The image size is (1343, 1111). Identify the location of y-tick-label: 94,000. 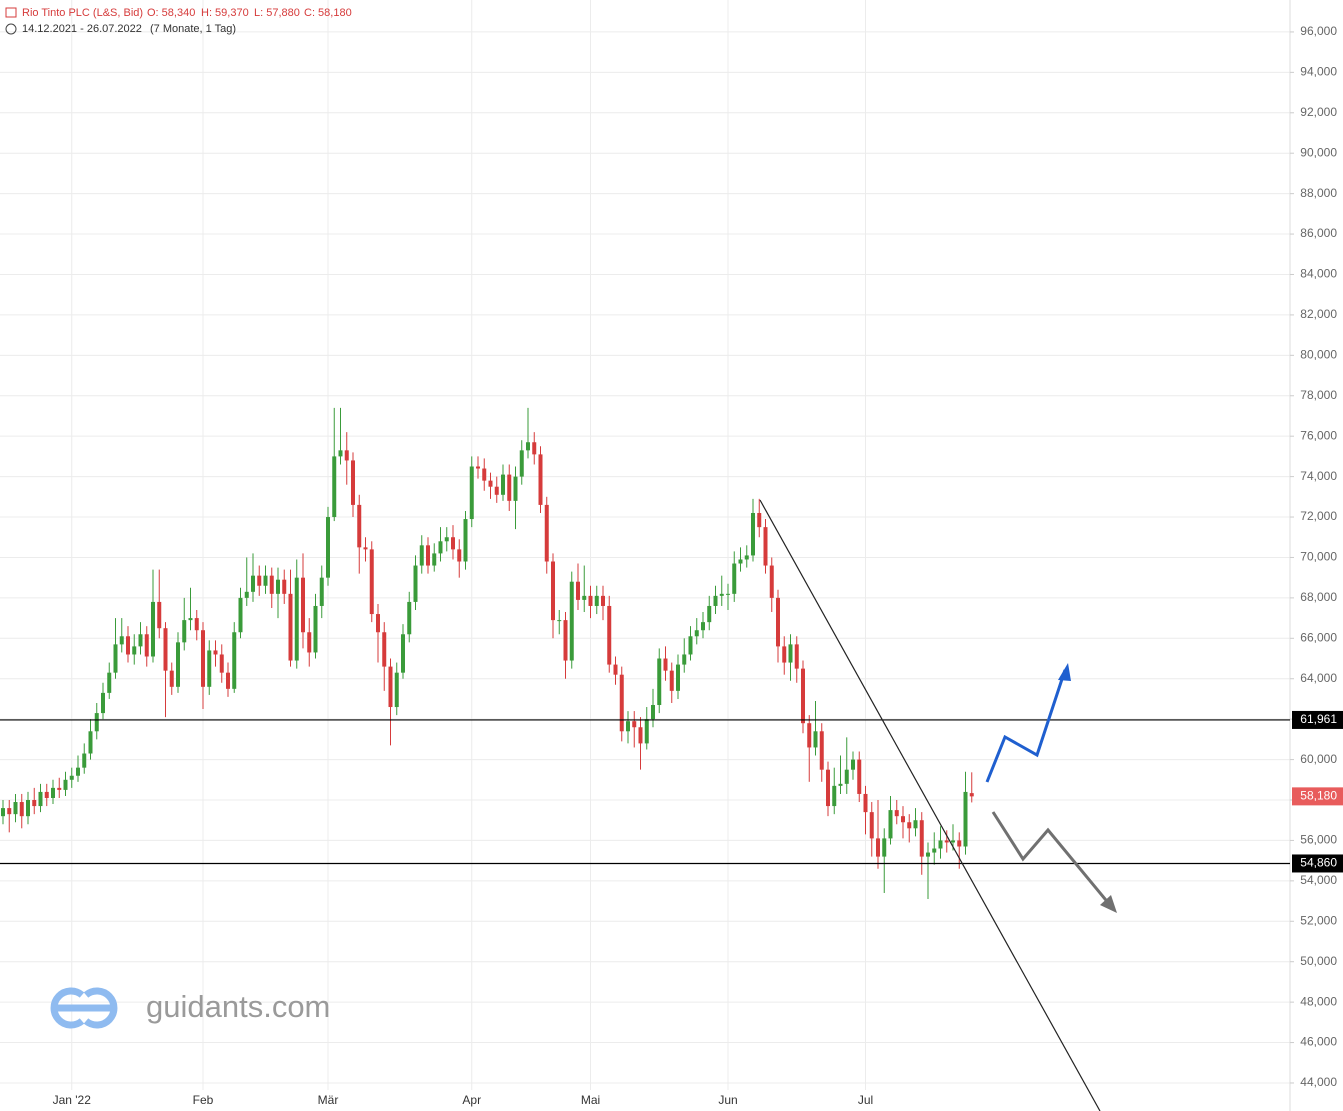
(1318, 72).